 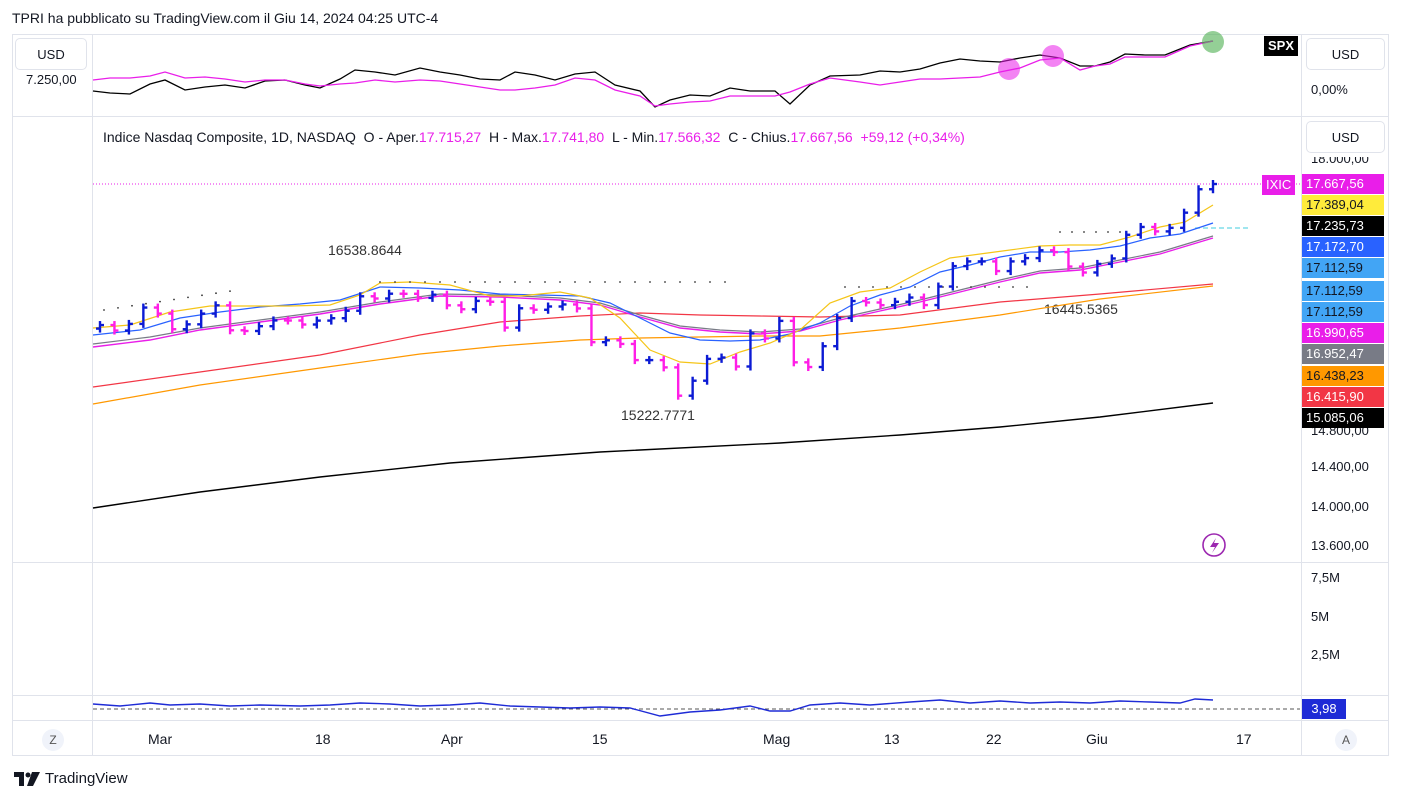 What do you see at coordinates (1346, 740) in the screenshot?
I see `auto-scale-button: A` at bounding box center [1346, 740].